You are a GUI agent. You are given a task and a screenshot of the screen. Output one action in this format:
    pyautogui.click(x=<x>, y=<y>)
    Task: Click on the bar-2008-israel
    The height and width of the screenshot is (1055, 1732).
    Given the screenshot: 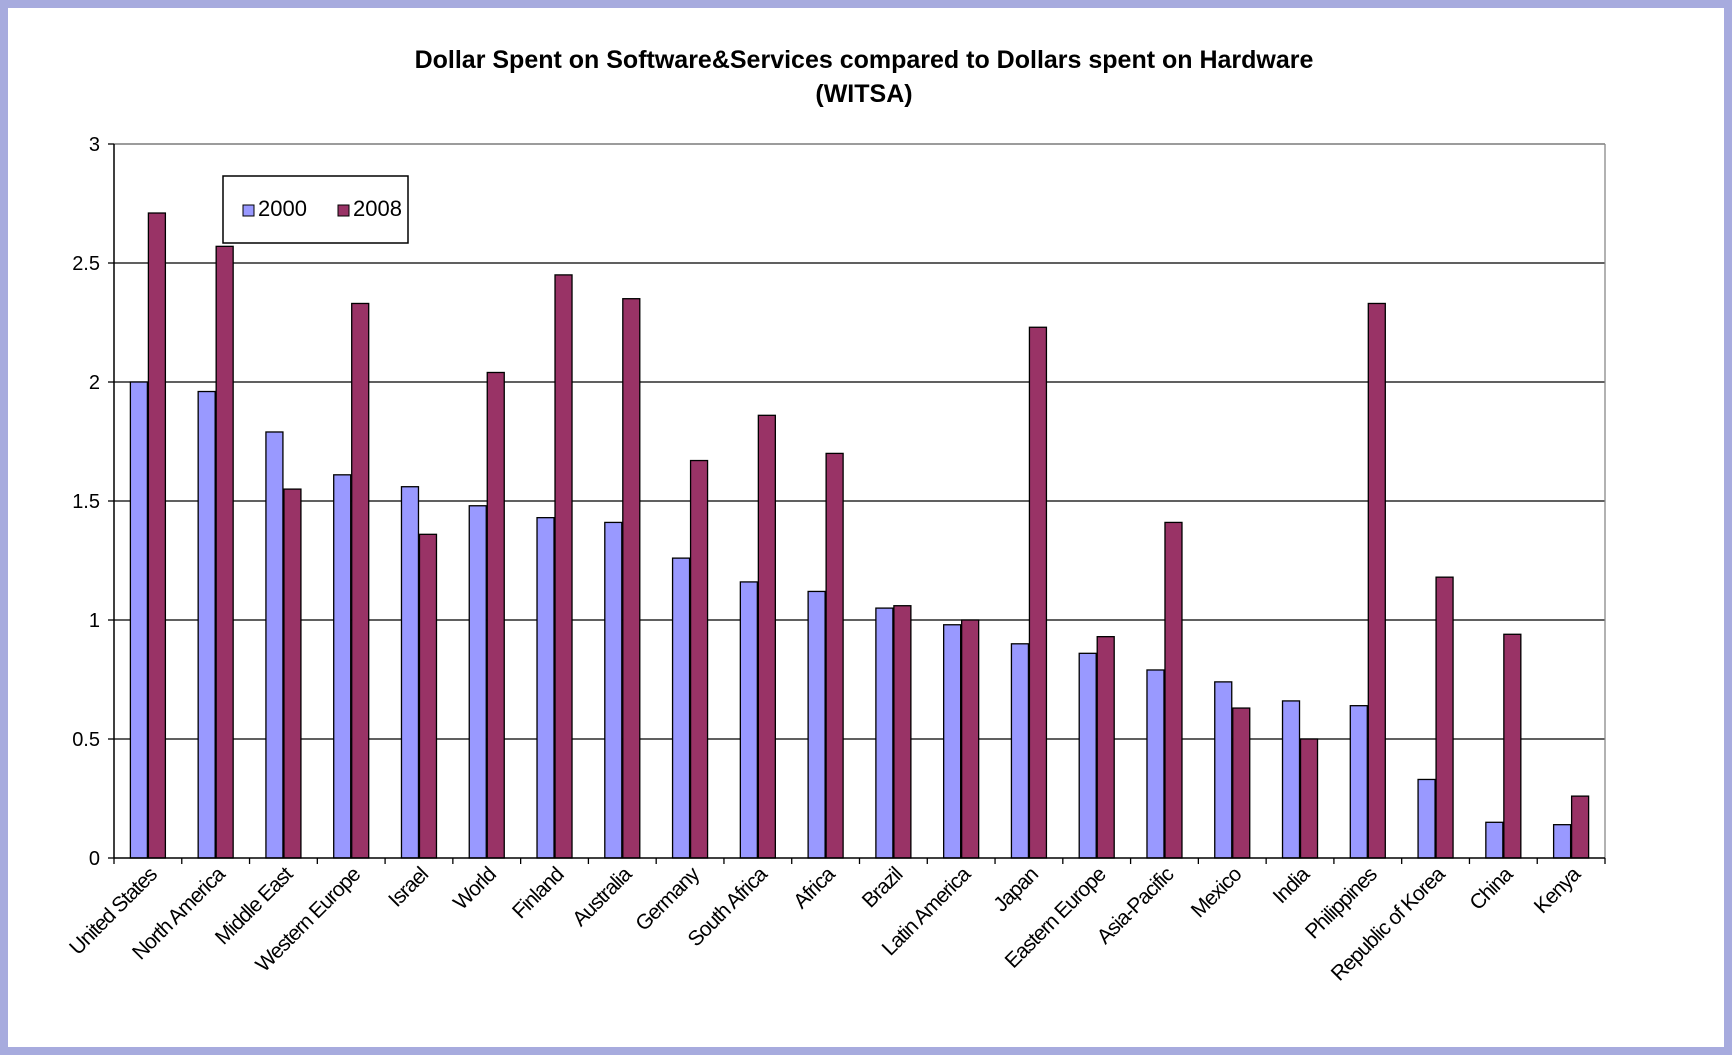 What is the action you would take?
    pyautogui.click(x=428, y=696)
    